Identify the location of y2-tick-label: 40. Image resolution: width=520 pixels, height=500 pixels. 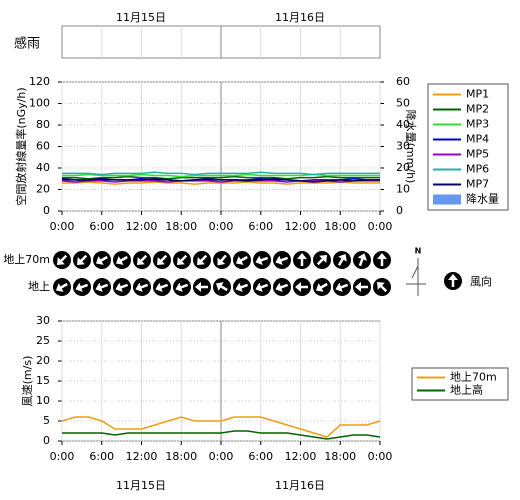
(403, 124).